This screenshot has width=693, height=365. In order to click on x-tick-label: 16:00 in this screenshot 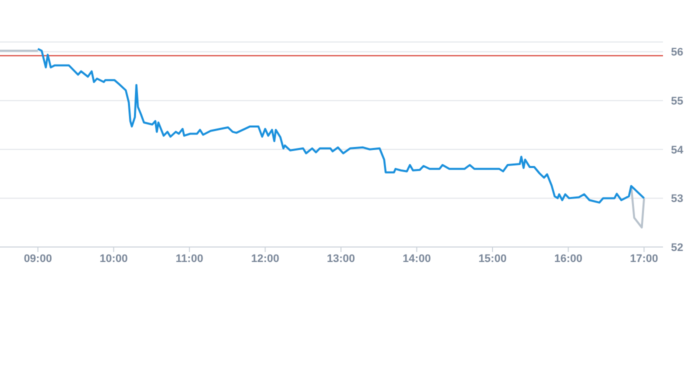, I will do `click(568, 258)`.